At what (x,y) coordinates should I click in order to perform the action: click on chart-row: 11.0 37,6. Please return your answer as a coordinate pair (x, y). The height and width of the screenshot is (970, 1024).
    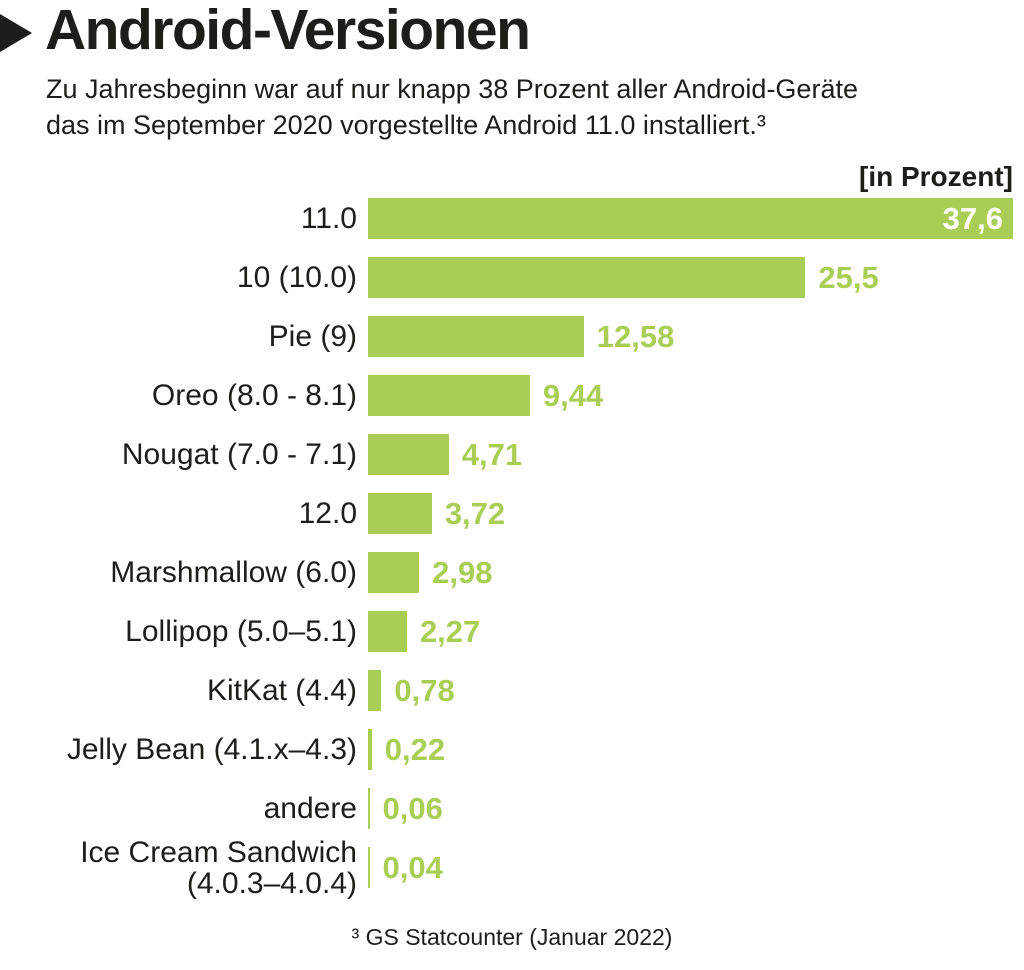
    Looking at the image, I should click on (512, 218).